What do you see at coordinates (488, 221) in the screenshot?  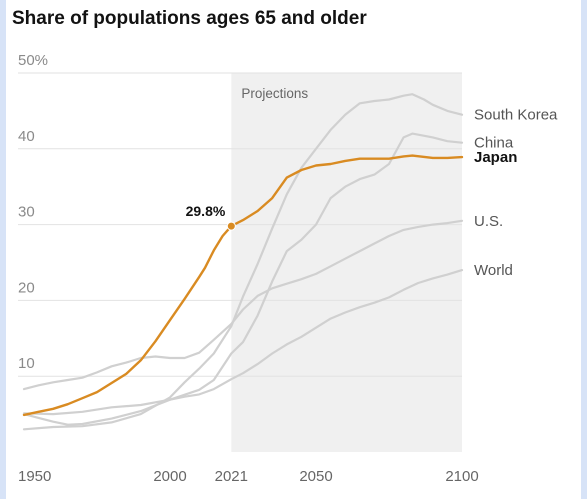 I see `series-label-u-s: U.S.` at bounding box center [488, 221].